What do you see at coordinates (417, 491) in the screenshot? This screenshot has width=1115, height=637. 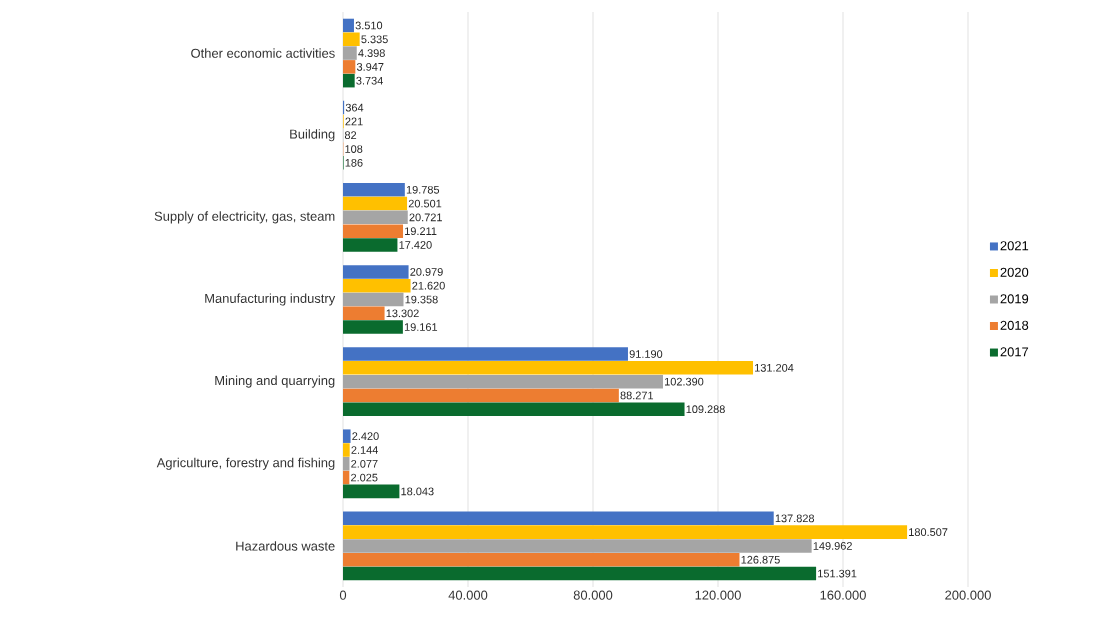 I see `data-label: 18.043` at bounding box center [417, 491].